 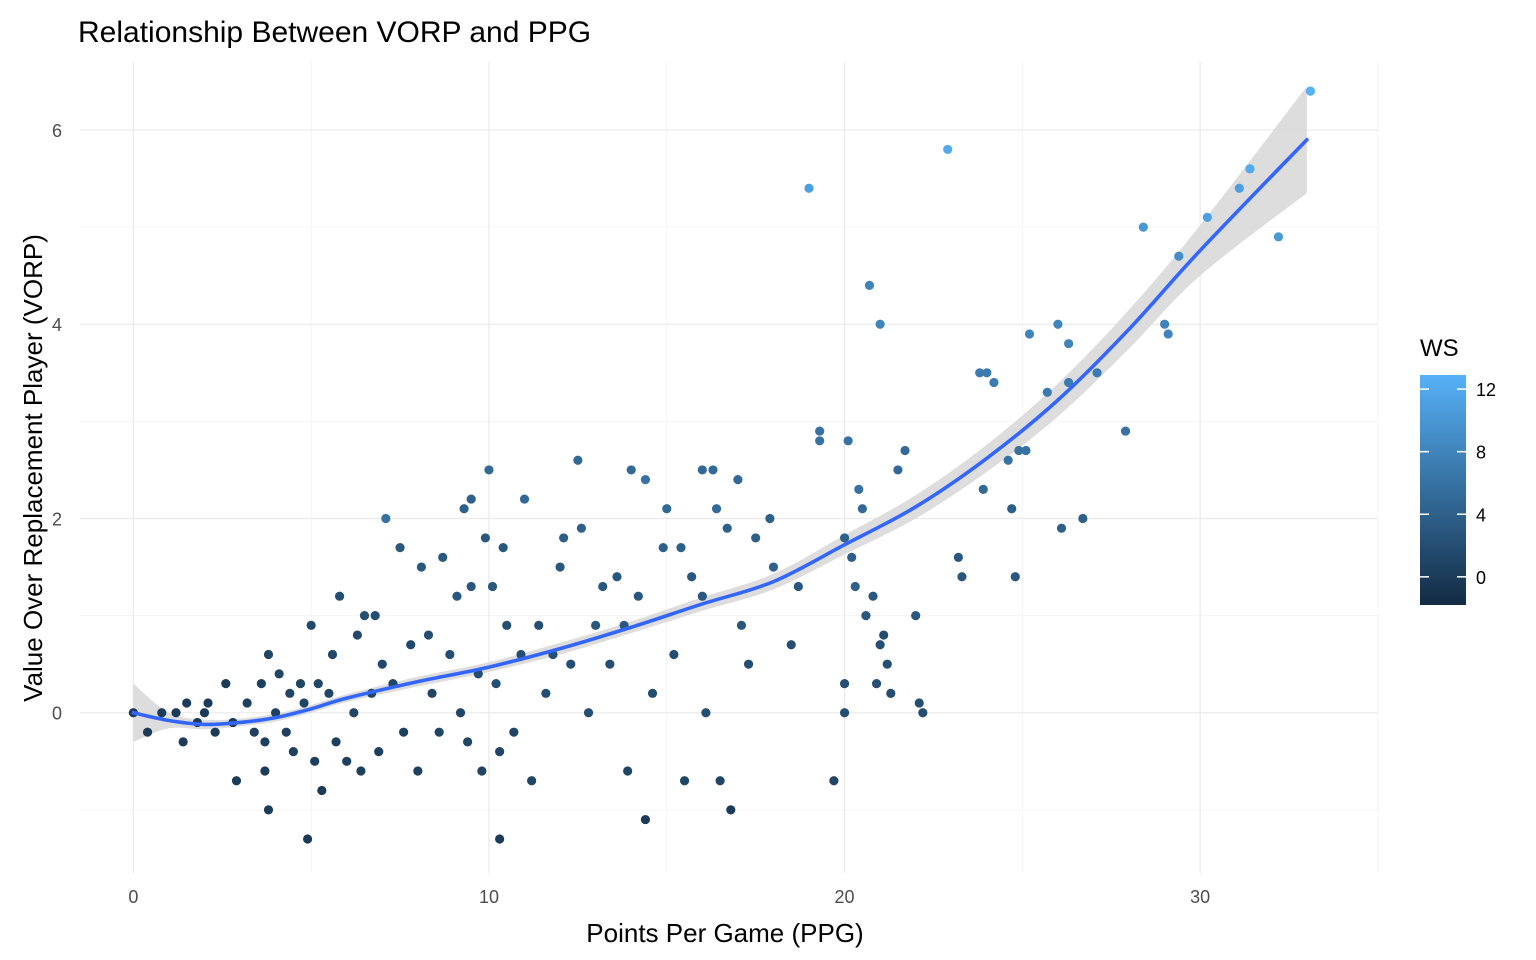 What do you see at coordinates (33, 468) in the screenshot?
I see `y-axis-title: Value Over Replacement Player (VORP)` at bounding box center [33, 468].